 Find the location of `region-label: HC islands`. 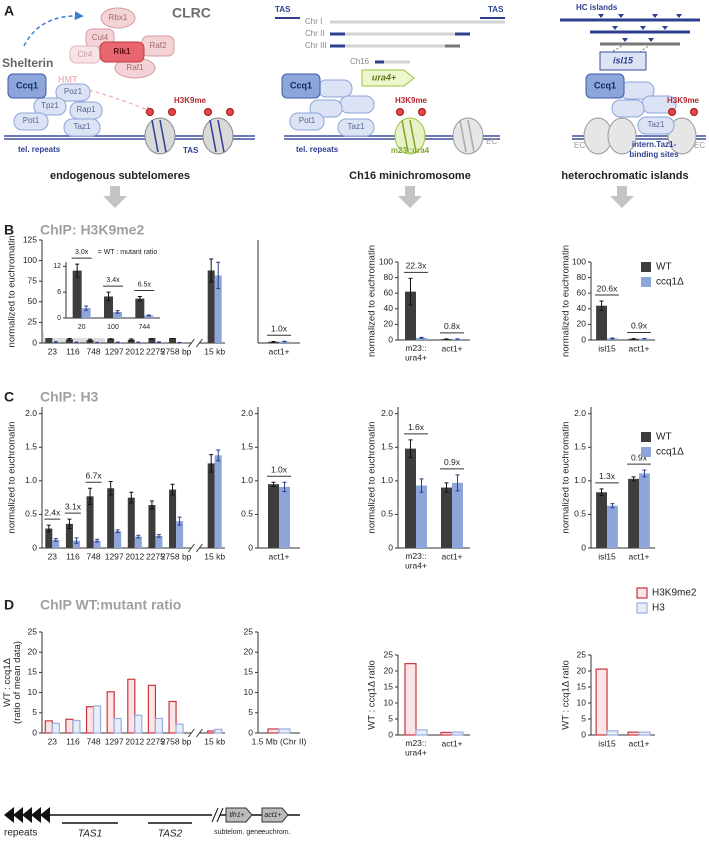

region-label: HC islands is located at coordinates (597, 7).